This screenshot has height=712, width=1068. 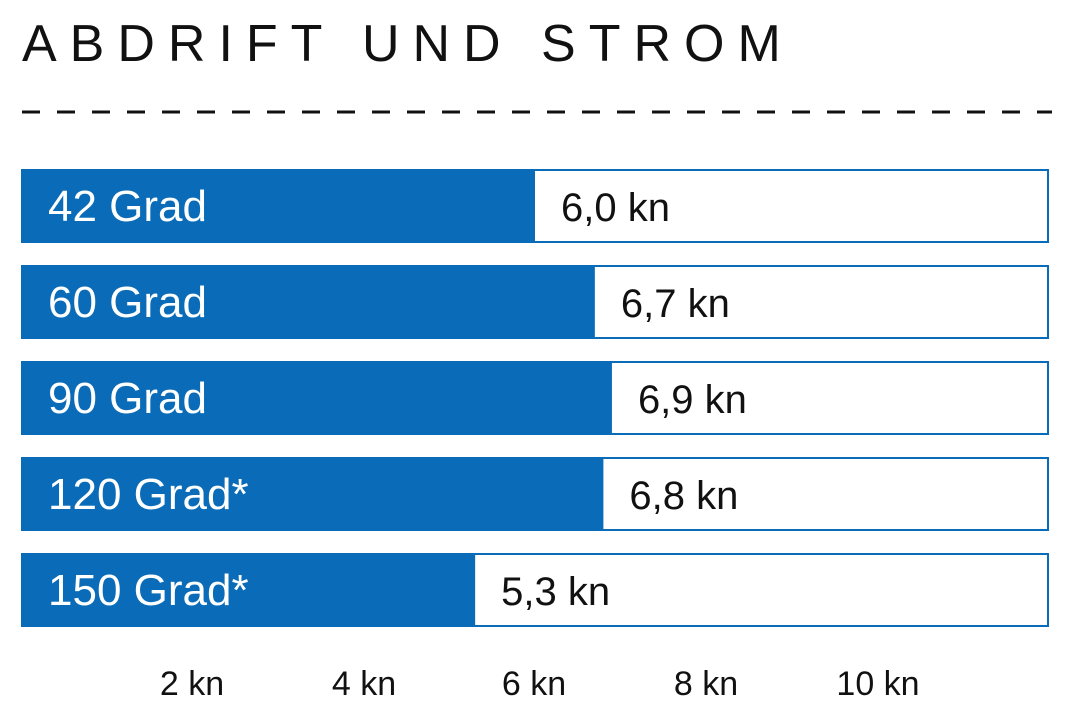 What do you see at coordinates (148, 494) in the screenshot?
I see `category-label: 120 Grad*` at bounding box center [148, 494].